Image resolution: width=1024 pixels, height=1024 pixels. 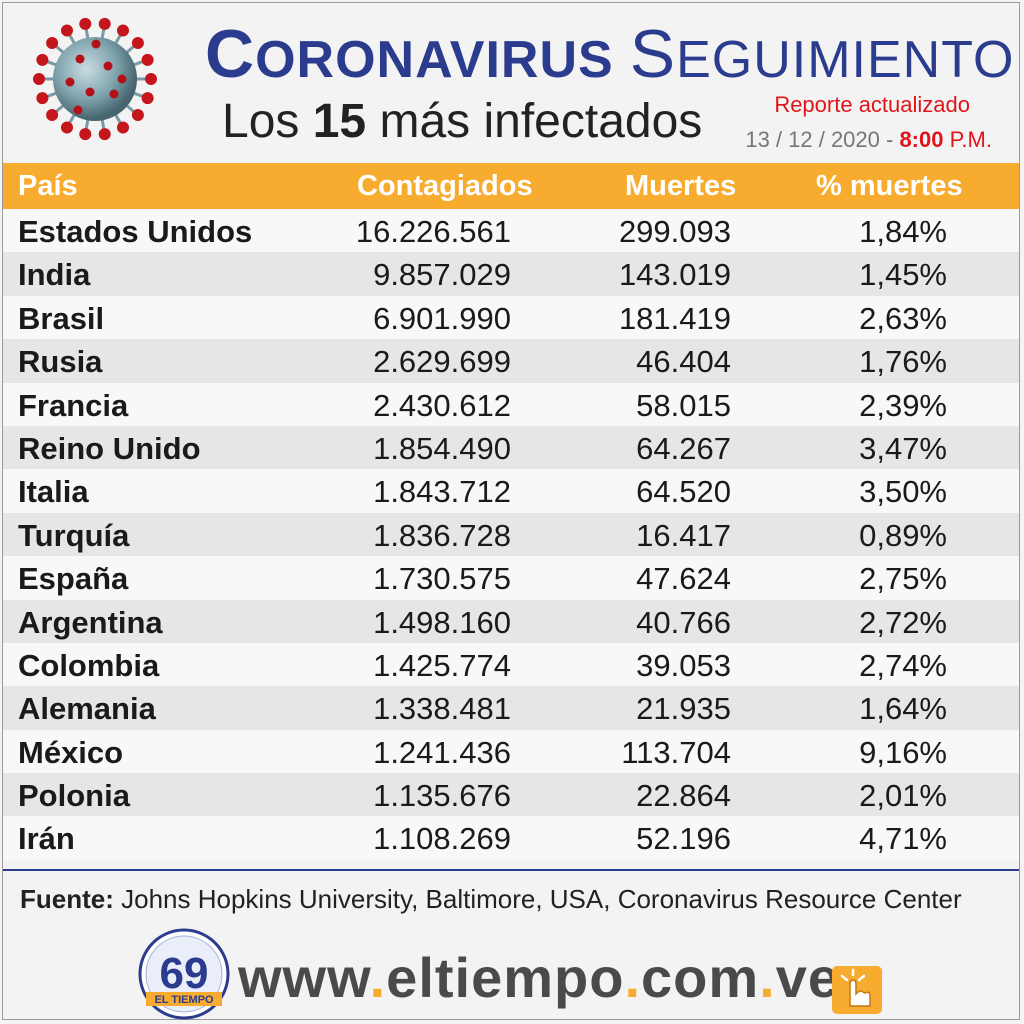 What do you see at coordinates (700, 977) in the screenshot?
I see `url-part: com` at bounding box center [700, 977].